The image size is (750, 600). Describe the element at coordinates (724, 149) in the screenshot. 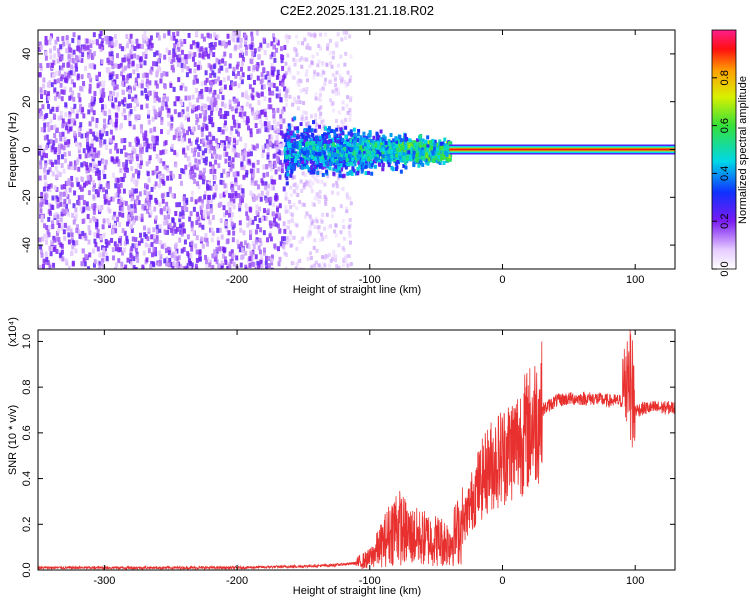

I see `colorbar-frame` at that location.